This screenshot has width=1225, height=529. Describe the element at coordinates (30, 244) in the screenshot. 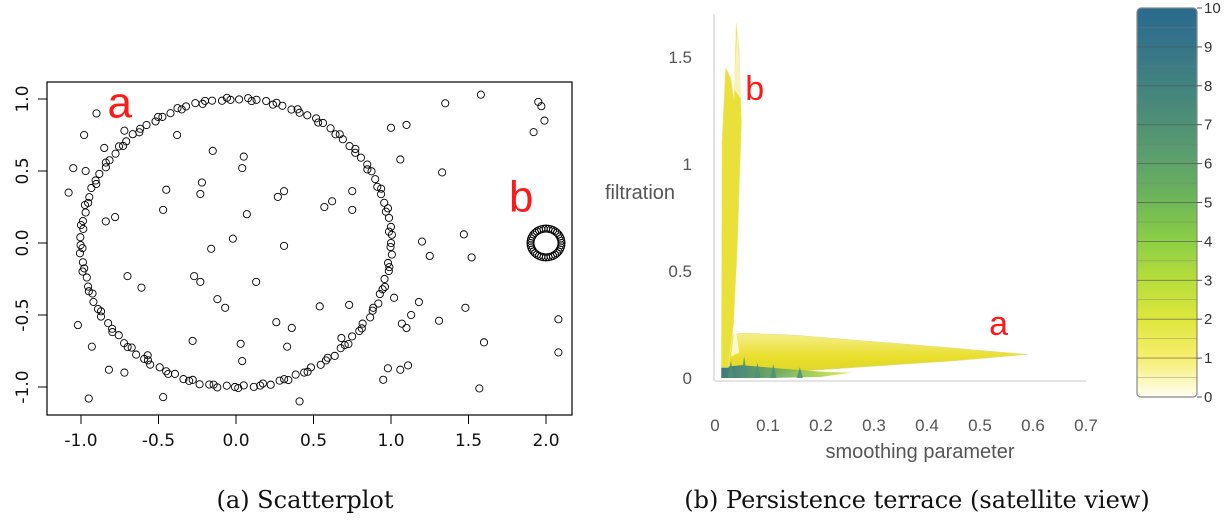

I see `scatter-y-ticks: -1.0 -0.5 0.0 0.5 1.0` at that location.